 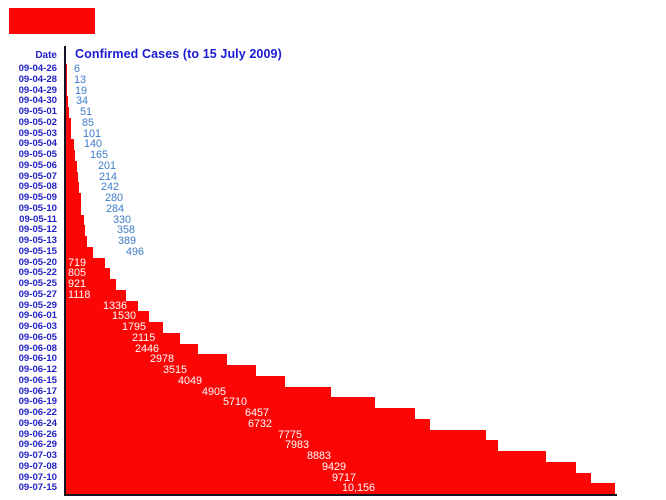 I want to click on date-label: 09-07-15, so click(x=37, y=488).